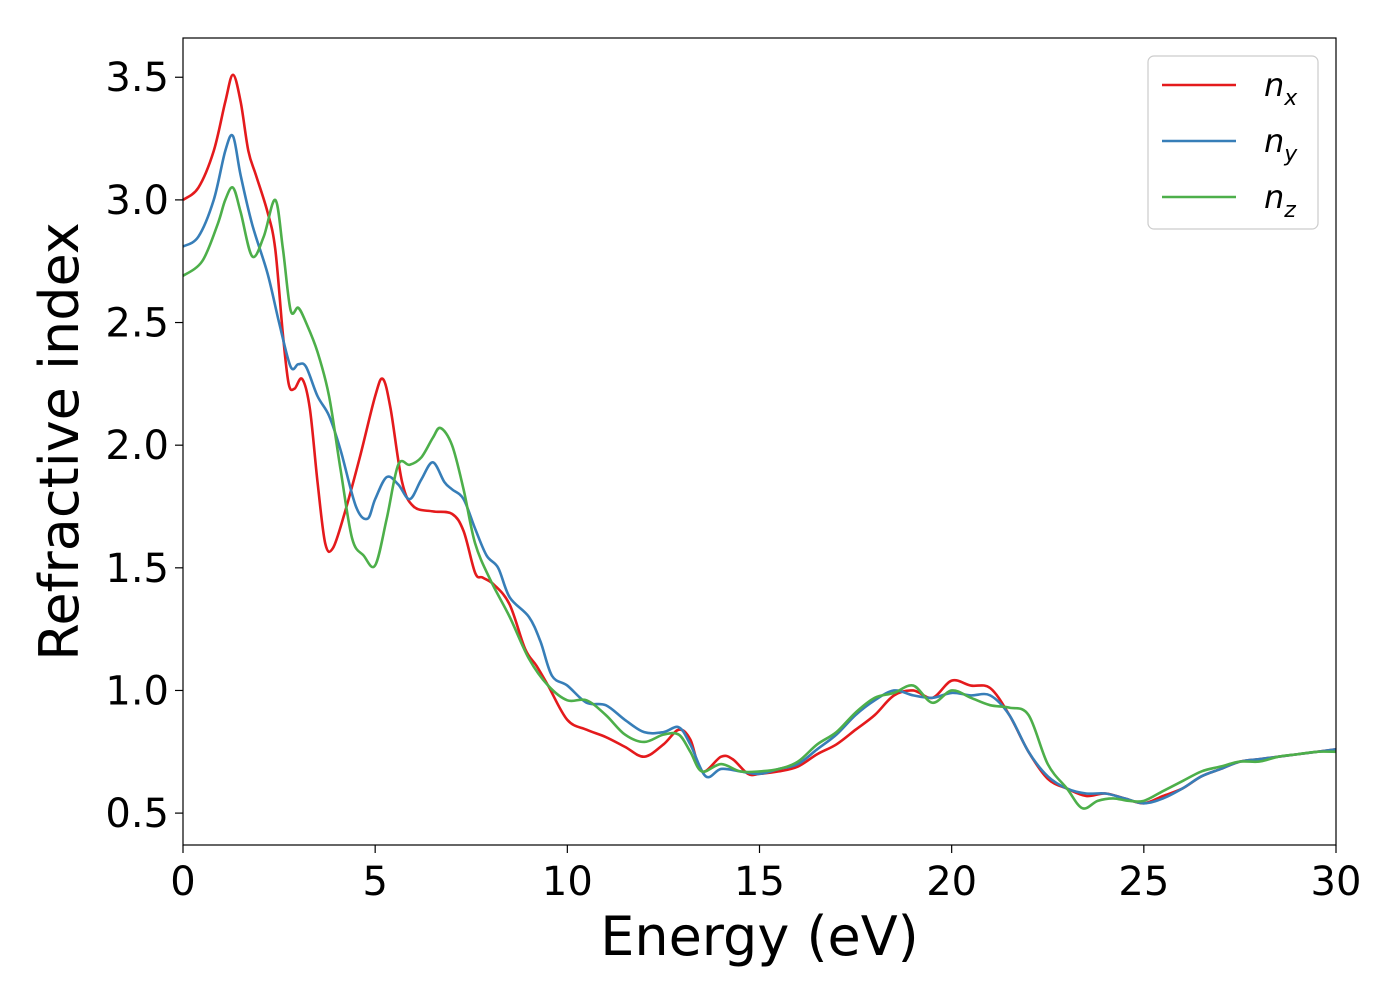 This screenshot has width=1400, height=1000. I want to click on x-axis: 0 5 10 15 20 25 30, so click(765, 875).